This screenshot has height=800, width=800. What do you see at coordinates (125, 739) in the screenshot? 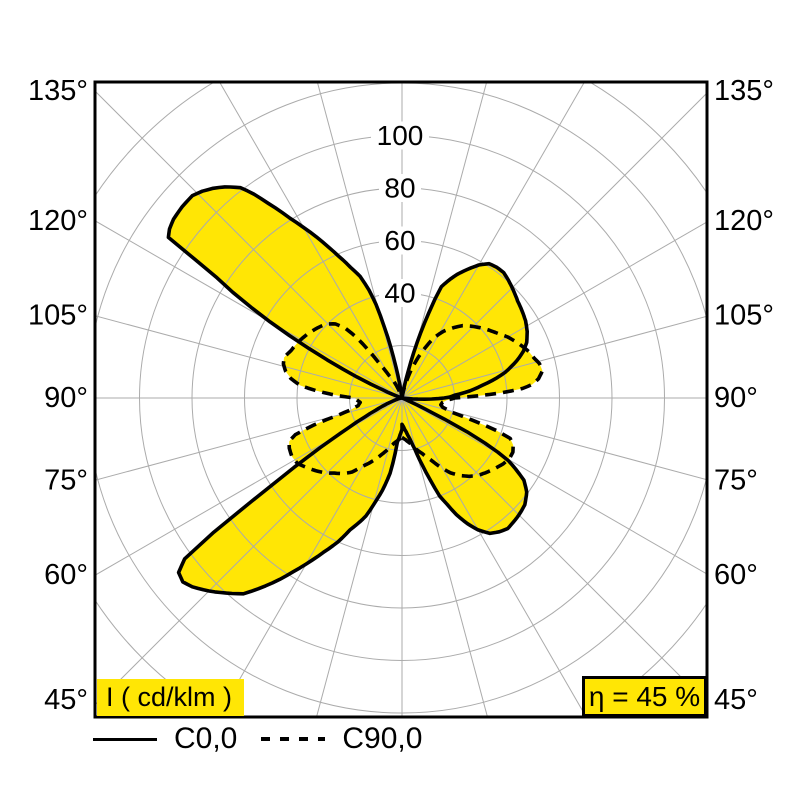
I see `legend-solid-line-swatch` at bounding box center [125, 739].